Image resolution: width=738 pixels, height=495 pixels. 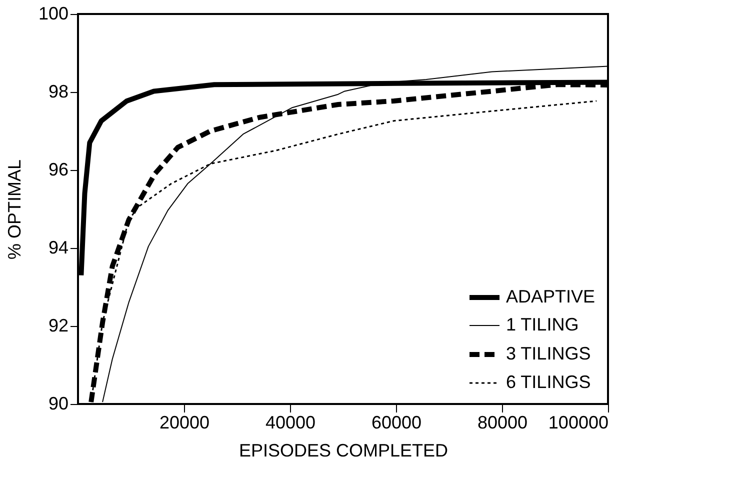 What do you see at coordinates (14, 209) in the screenshot?
I see `y-axis-title: % OPTIMAL` at bounding box center [14, 209].